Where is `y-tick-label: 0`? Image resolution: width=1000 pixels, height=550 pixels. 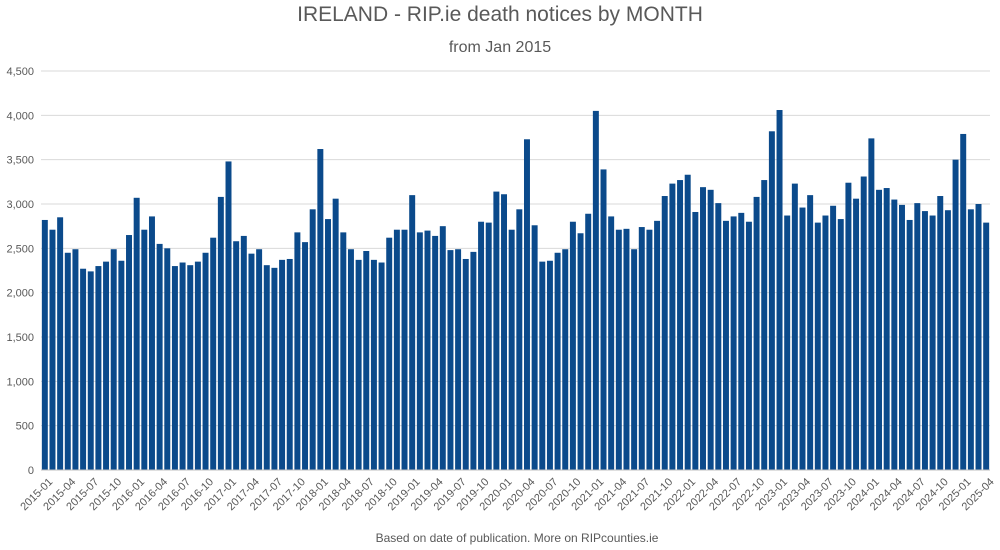 y-tick-label: 0 is located at coordinates (31, 471).